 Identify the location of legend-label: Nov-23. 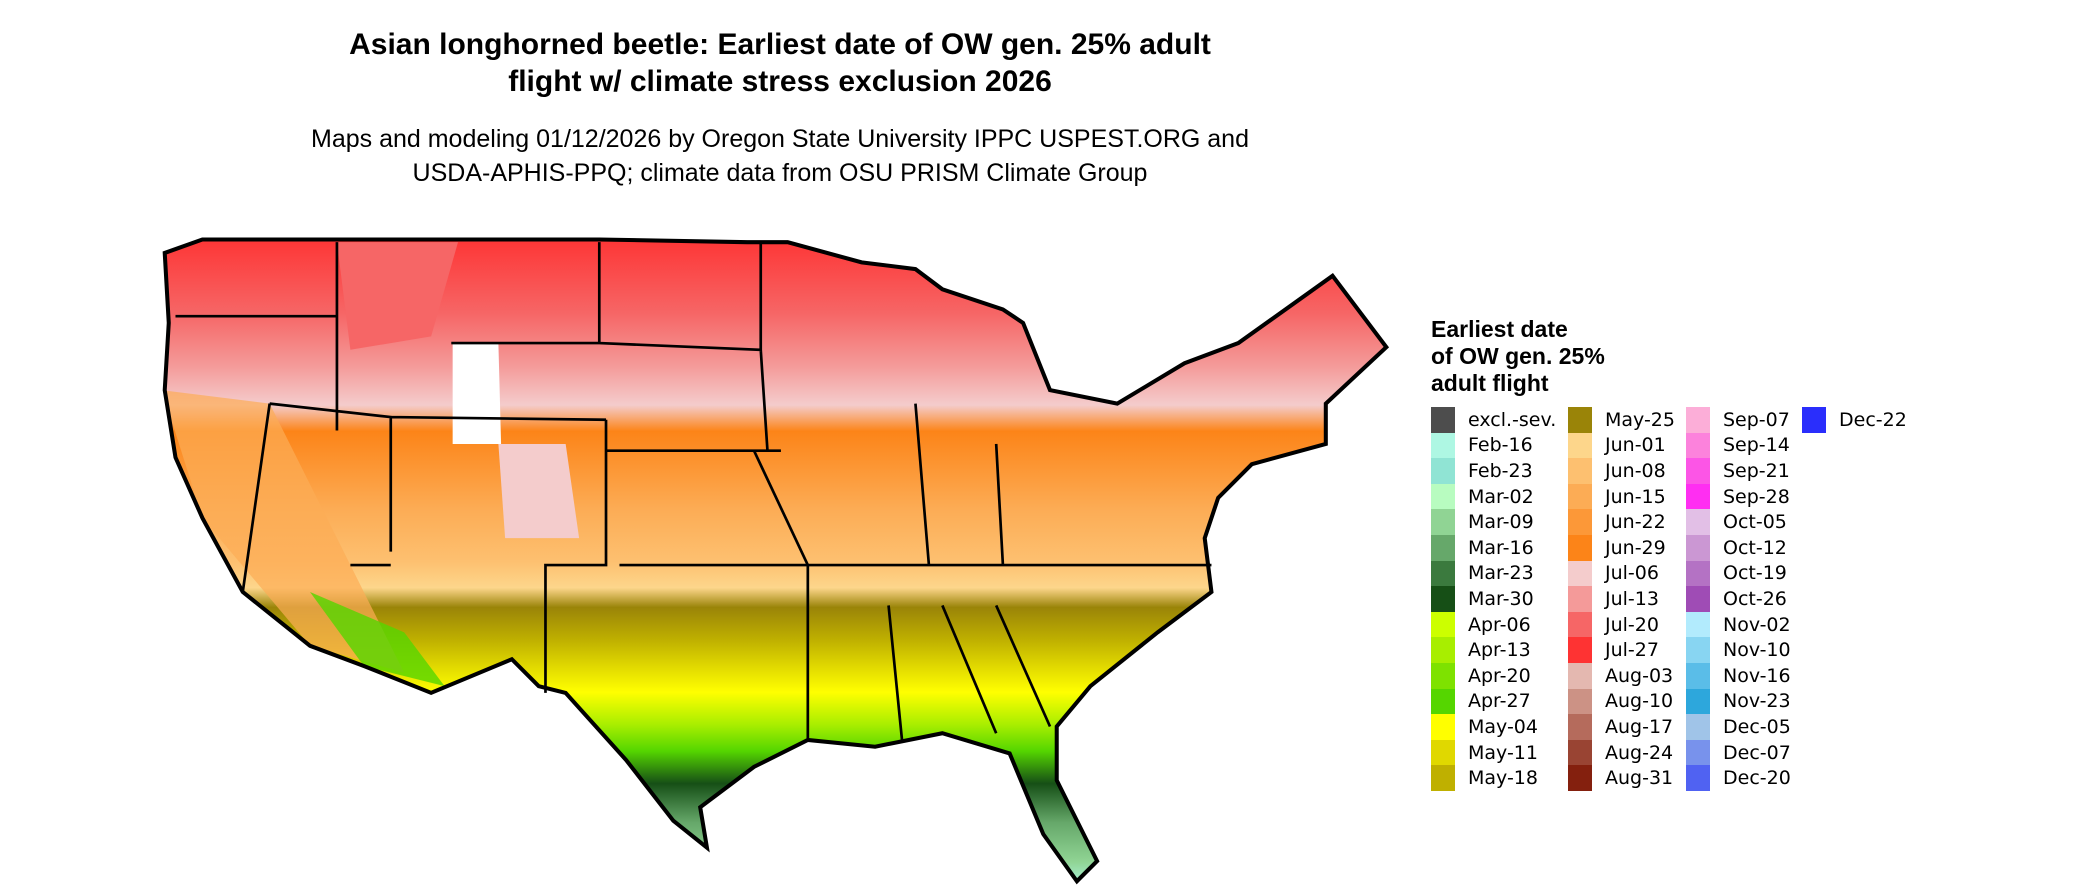
(1757, 701).